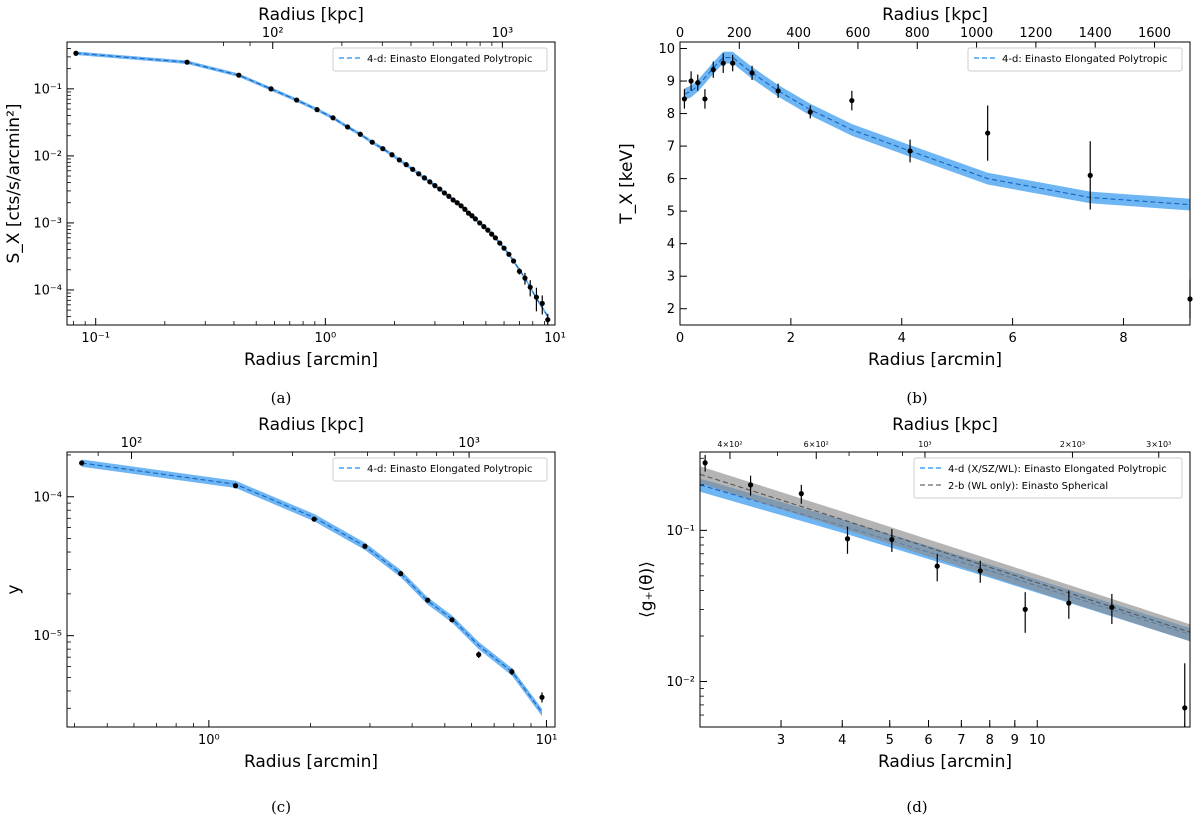 This screenshot has width=1200, height=825. I want to click on y-axis-label: ⟨g₊(θ)⟩, so click(647, 589).